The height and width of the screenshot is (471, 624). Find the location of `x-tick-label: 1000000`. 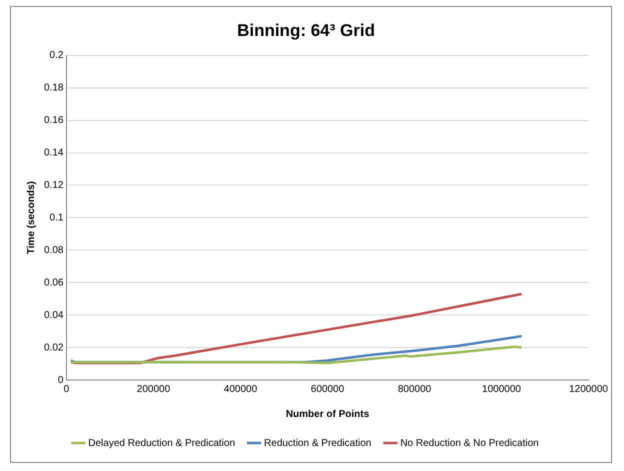

x-tick-label: 1000000 is located at coordinates (502, 389).